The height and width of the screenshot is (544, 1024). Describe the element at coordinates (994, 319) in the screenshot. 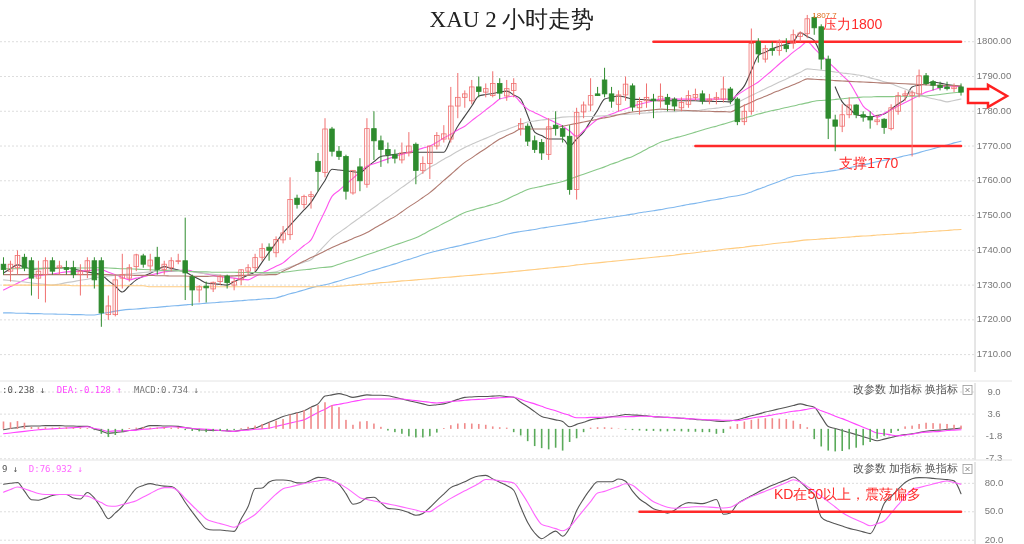

I see `y-tick-label: 1720.00` at that location.